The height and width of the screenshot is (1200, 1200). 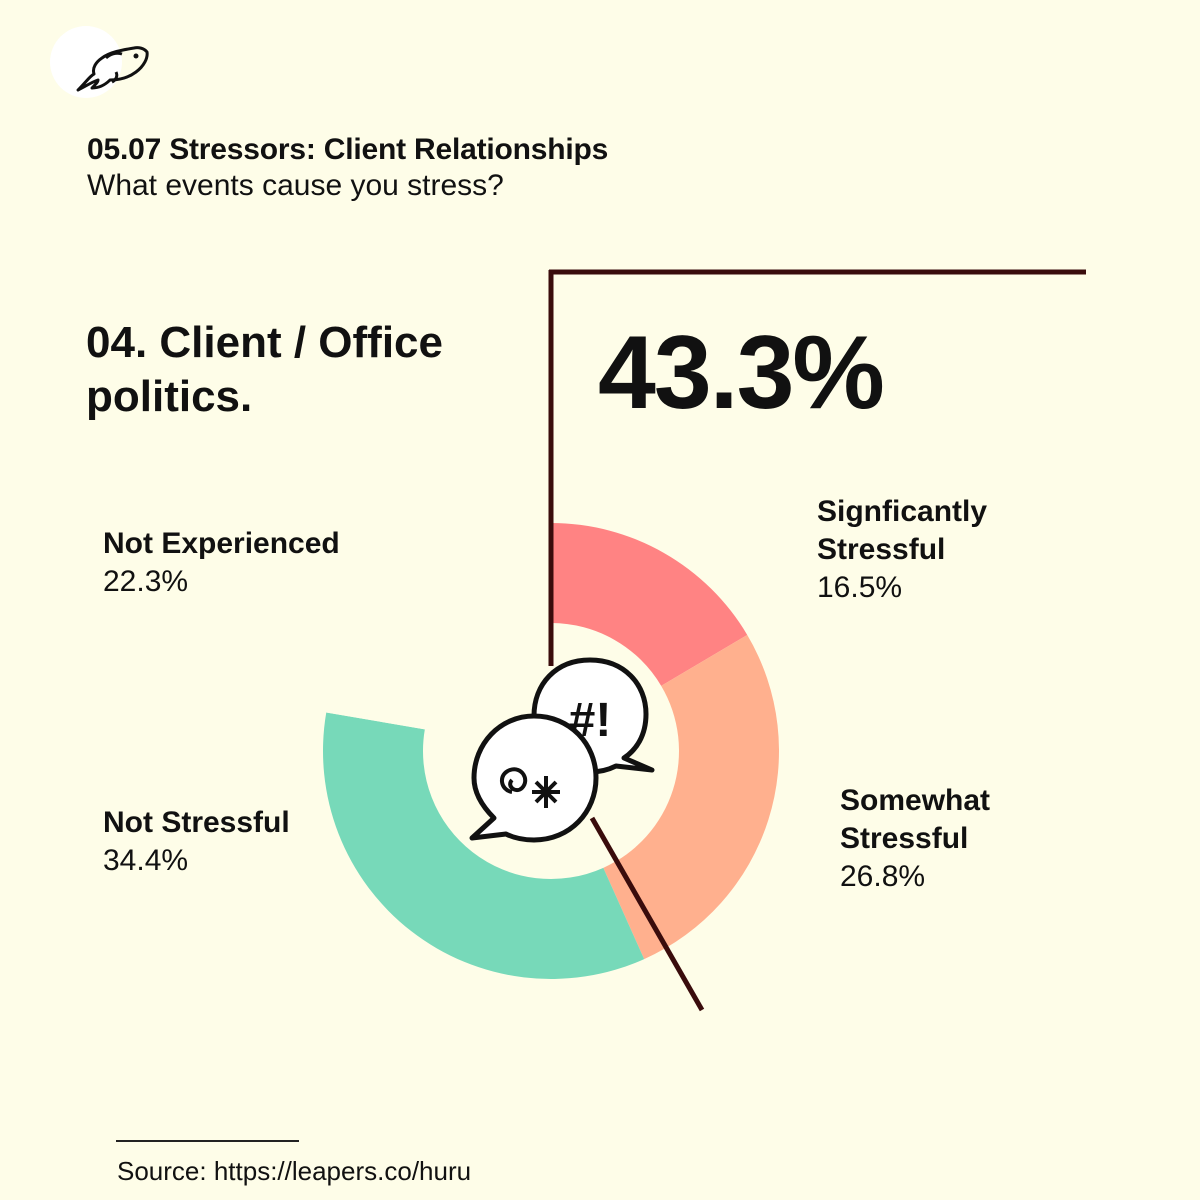 What do you see at coordinates (915, 819) in the screenshot?
I see `label-name: Somewhat Stressful` at bounding box center [915, 819].